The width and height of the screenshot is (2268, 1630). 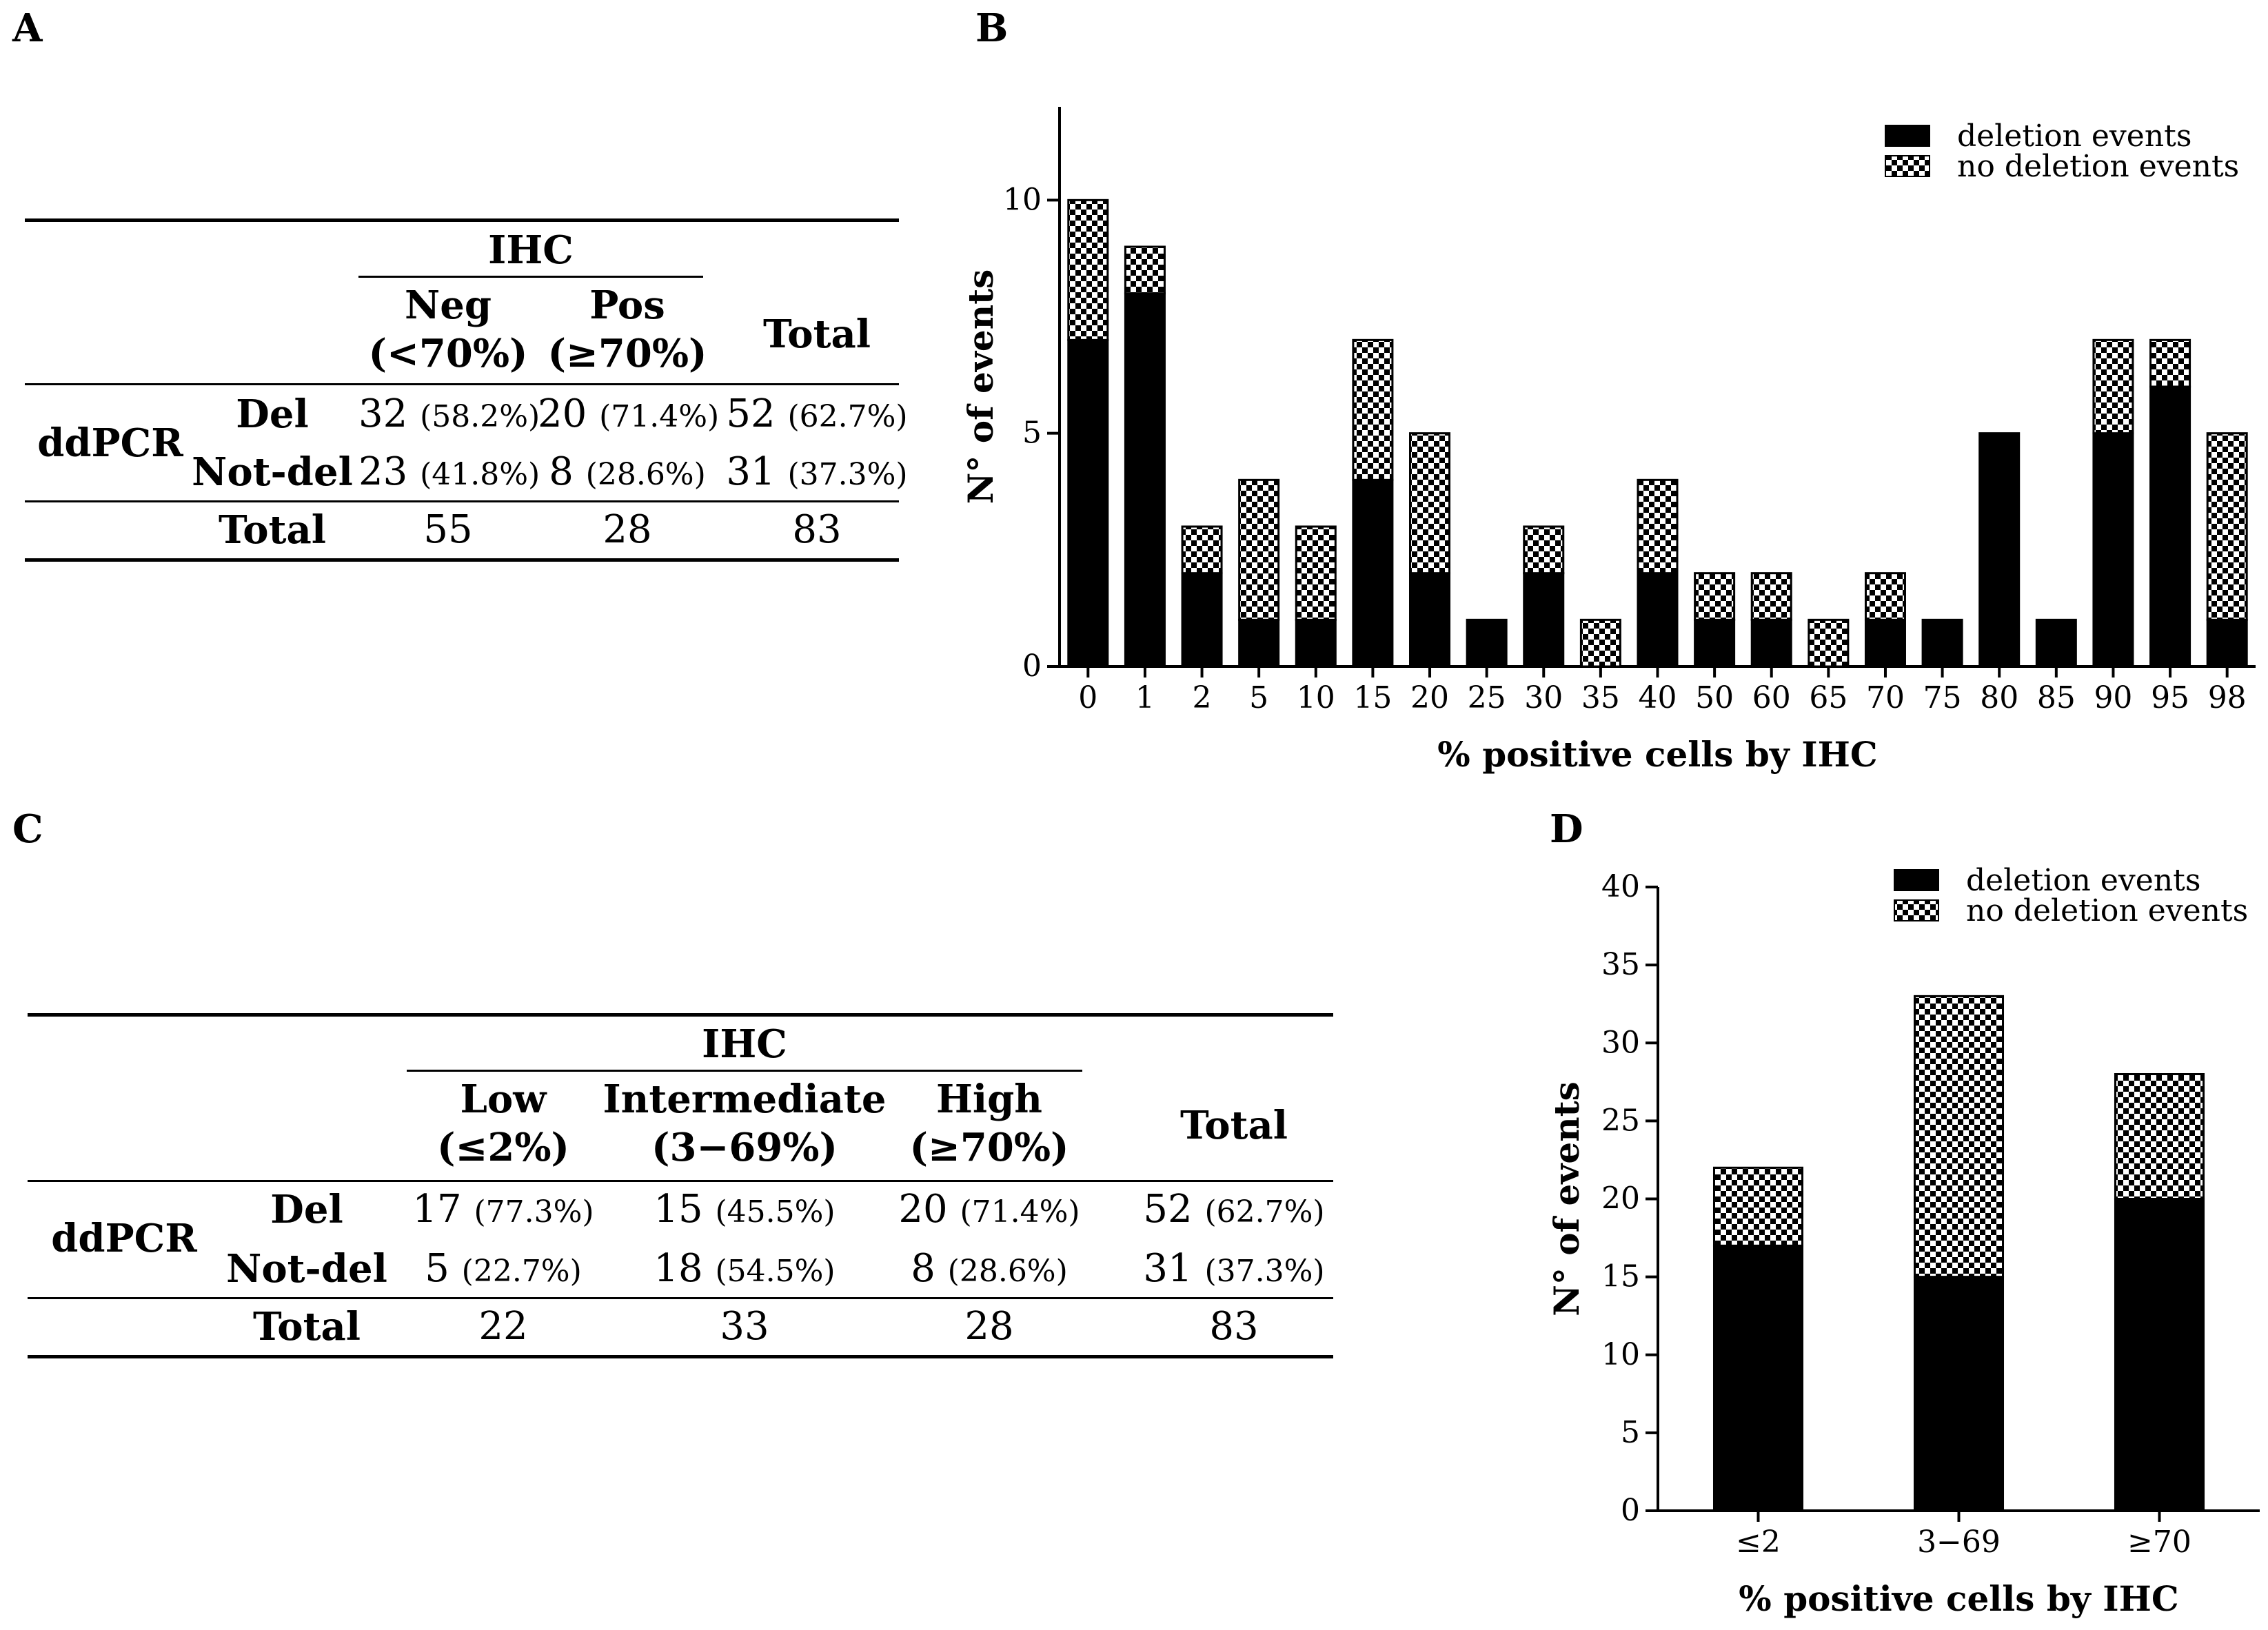 I want to click on y-tick-label: 30, so click(x=1621, y=1042).